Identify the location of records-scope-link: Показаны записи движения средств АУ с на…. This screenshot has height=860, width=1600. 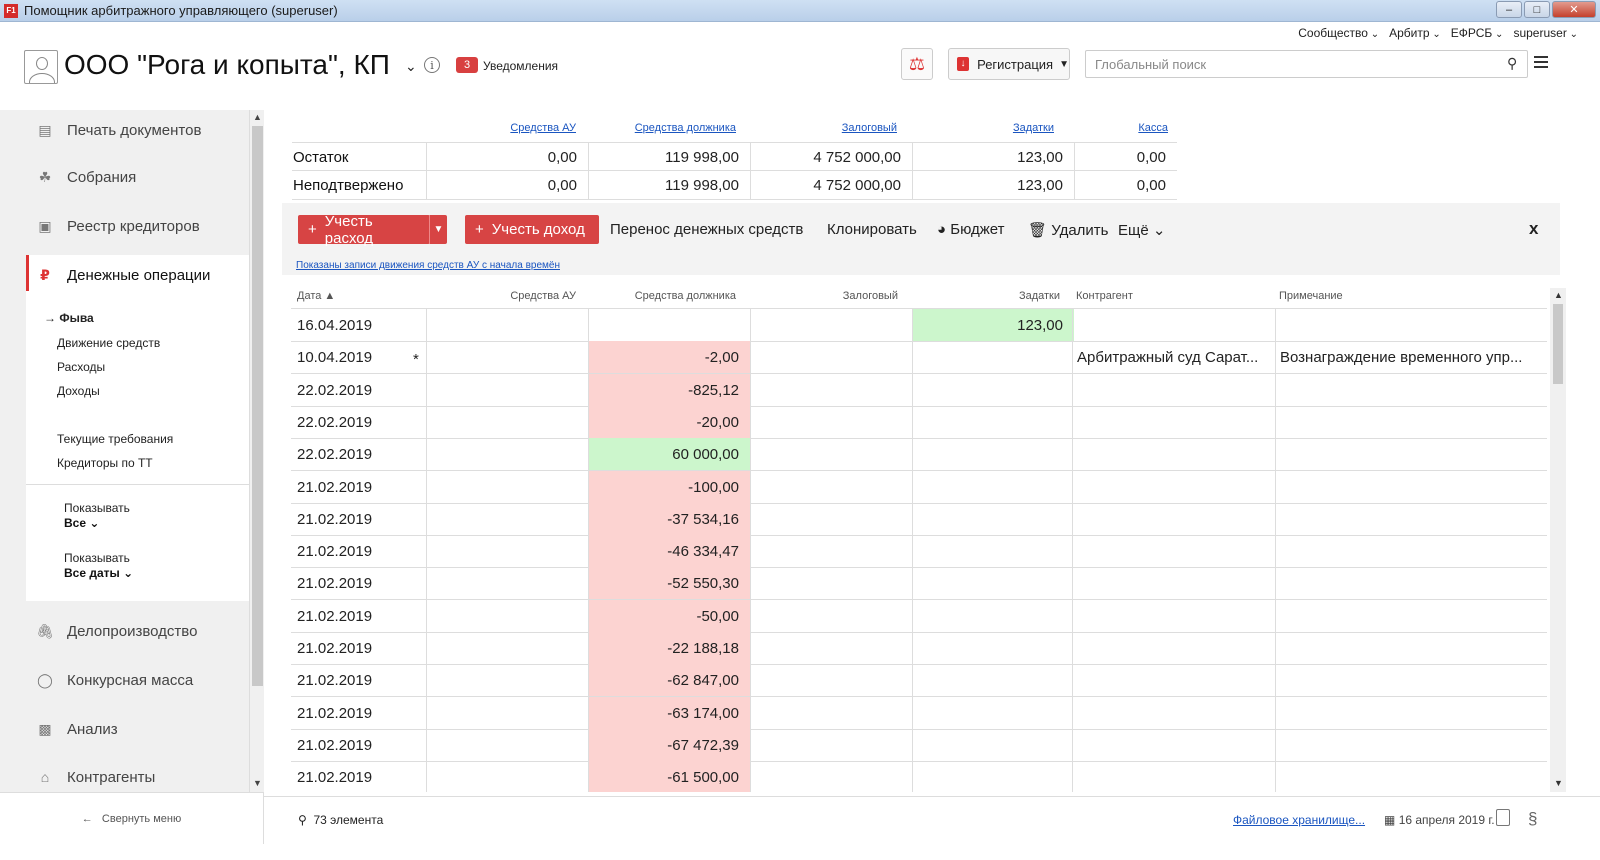
(428, 265).